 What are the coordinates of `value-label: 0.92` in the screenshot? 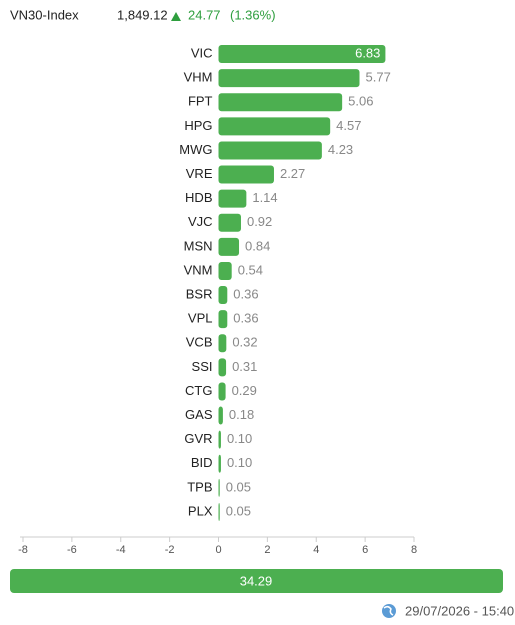 It's located at (259, 221).